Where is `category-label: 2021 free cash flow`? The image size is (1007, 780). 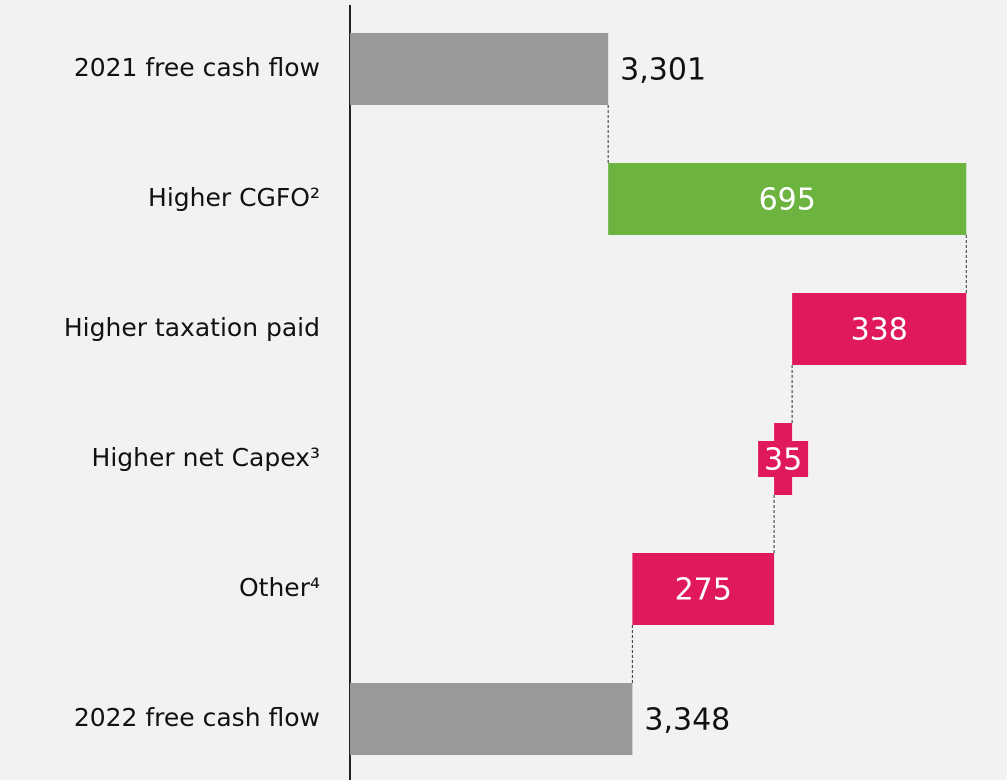 category-label: 2021 free cash flow is located at coordinates (197, 67).